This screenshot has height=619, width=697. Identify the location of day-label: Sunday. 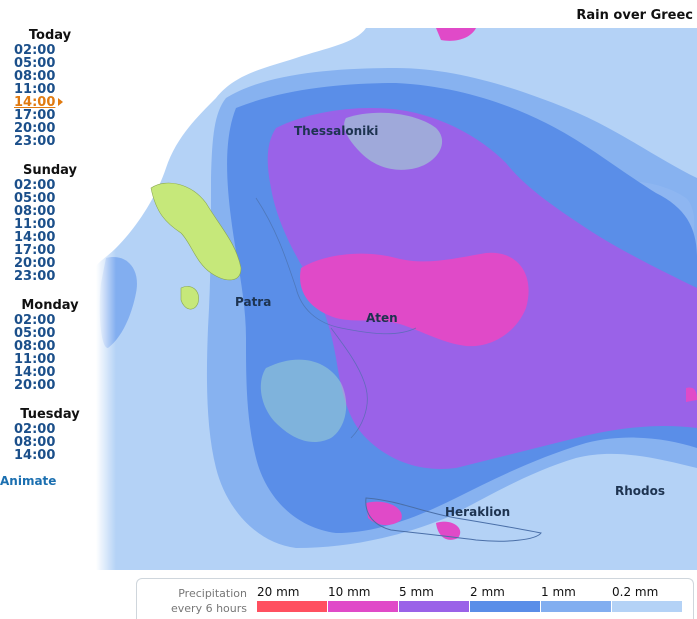
(50, 170).